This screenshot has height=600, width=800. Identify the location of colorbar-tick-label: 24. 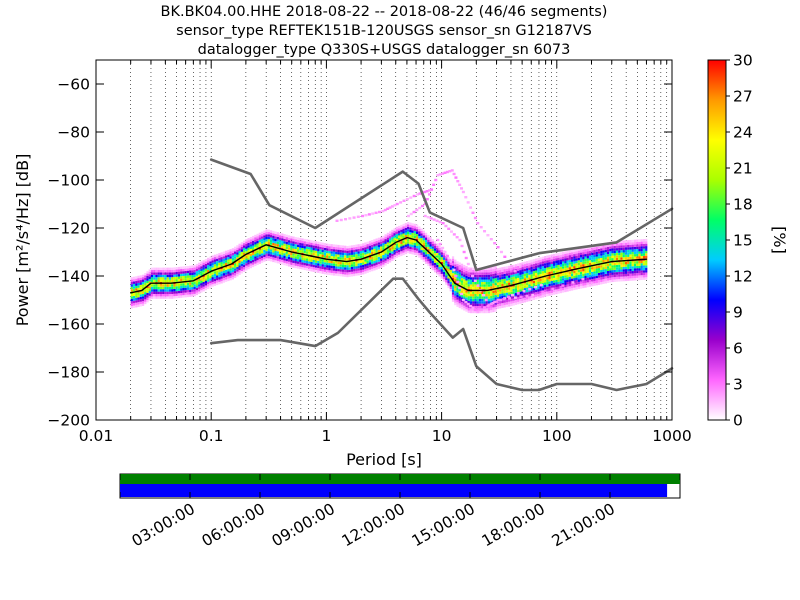
(743, 133).